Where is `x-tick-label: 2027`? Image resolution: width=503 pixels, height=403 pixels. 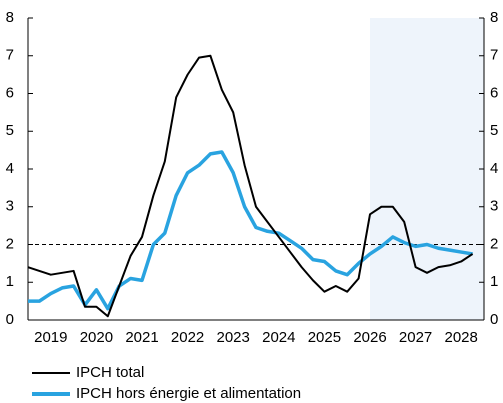
x-tick-label: 2027 is located at coordinates (415, 337).